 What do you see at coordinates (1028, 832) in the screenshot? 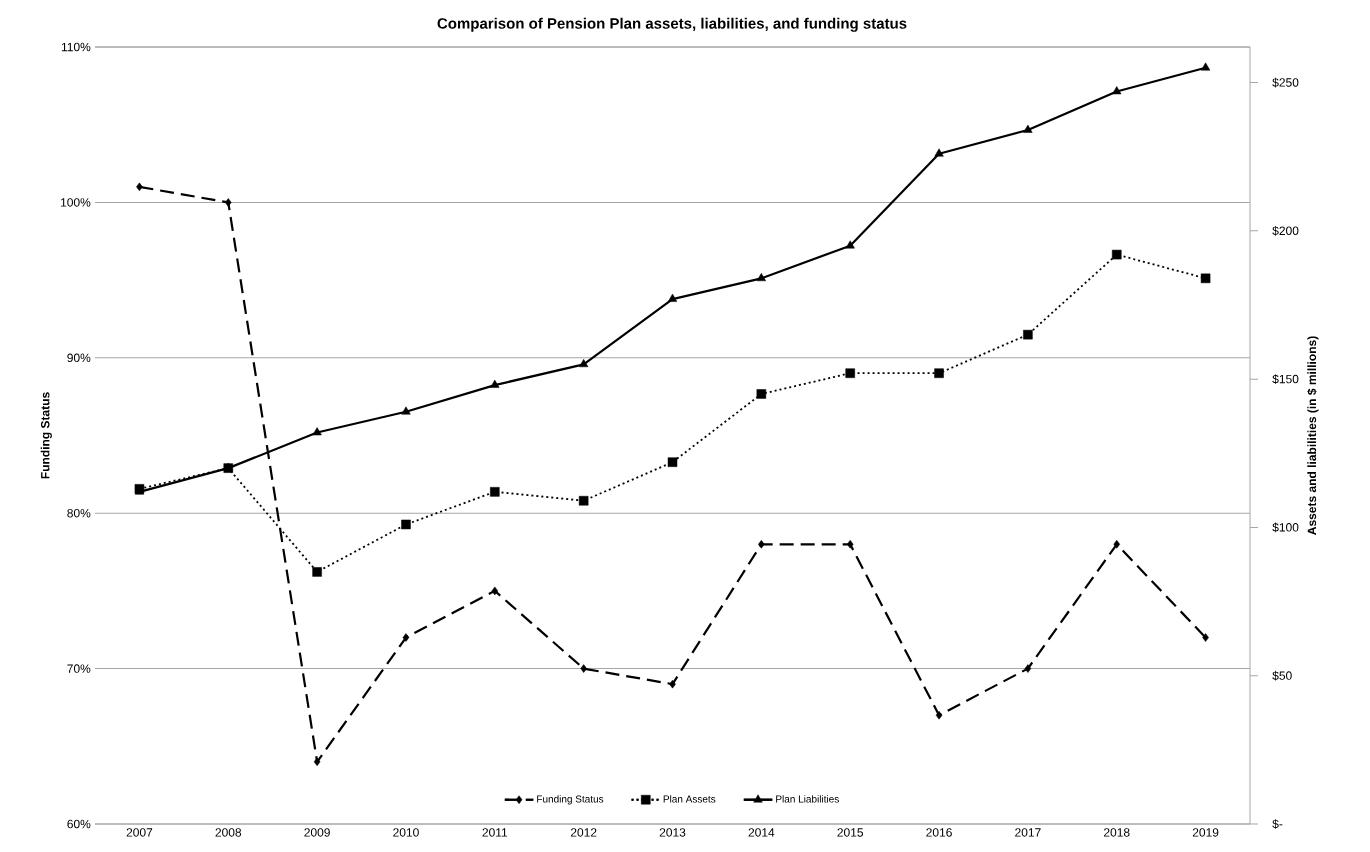
I see `x-tick-label: 2017` at bounding box center [1028, 832].